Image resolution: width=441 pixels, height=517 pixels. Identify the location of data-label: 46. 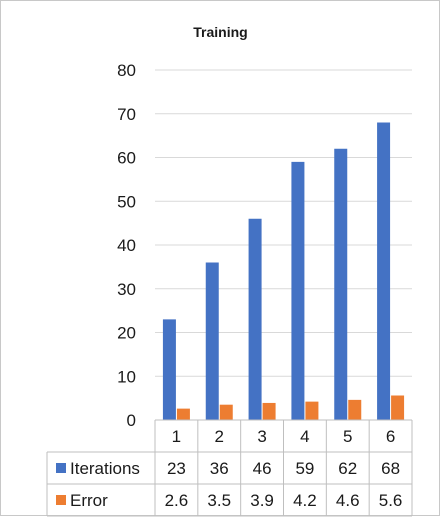
(262, 468).